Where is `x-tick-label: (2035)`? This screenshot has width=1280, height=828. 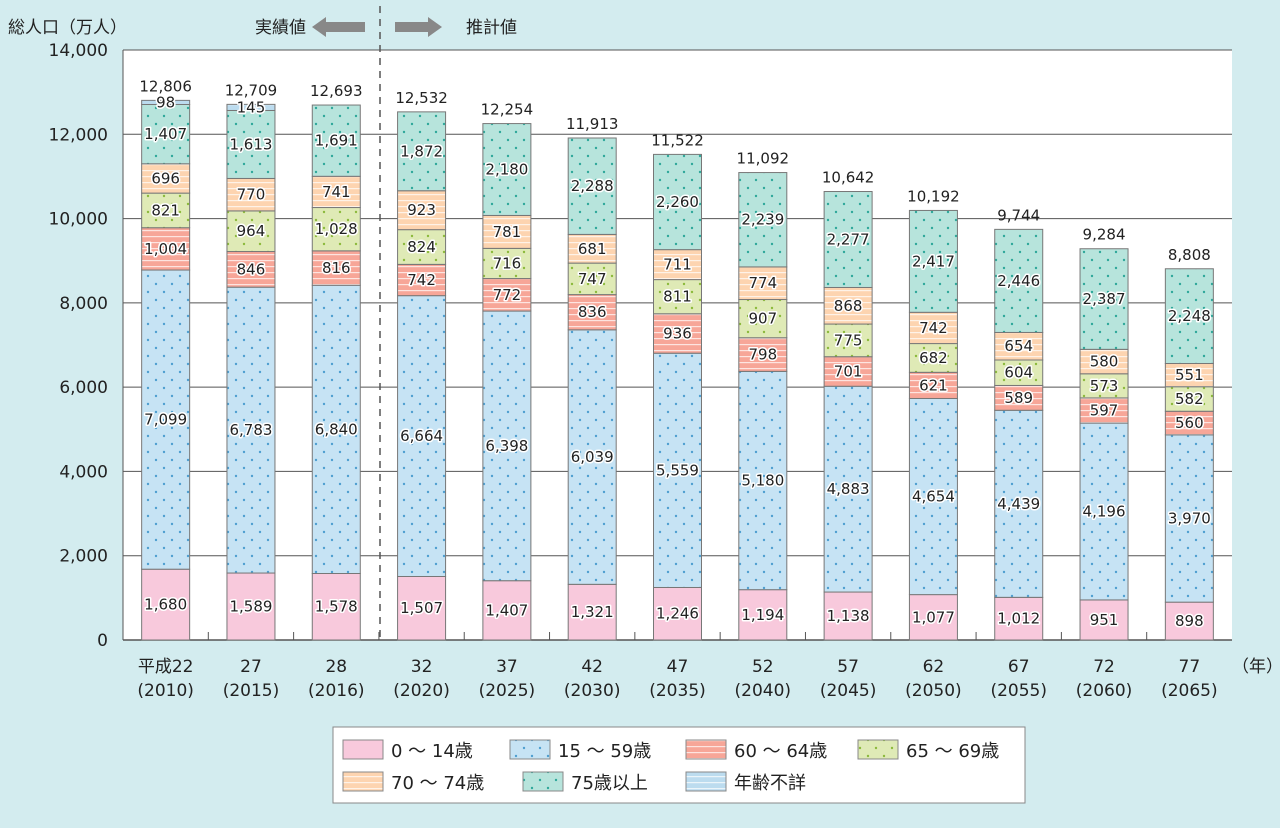 x-tick-label: (2035) is located at coordinates (677, 691).